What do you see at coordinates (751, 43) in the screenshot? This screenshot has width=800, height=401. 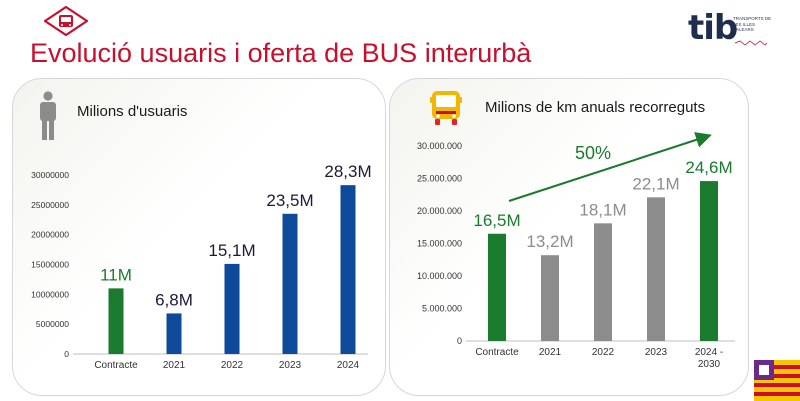 I see `brand-chain-icon` at bounding box center [751, 43].